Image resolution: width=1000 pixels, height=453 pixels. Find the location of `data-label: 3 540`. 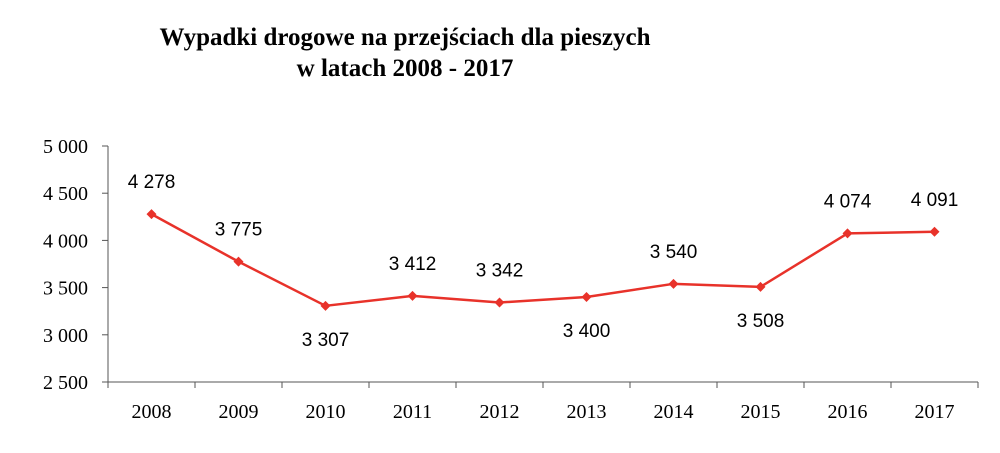

data-label: 3 540 is located at coordinates (674, 252).